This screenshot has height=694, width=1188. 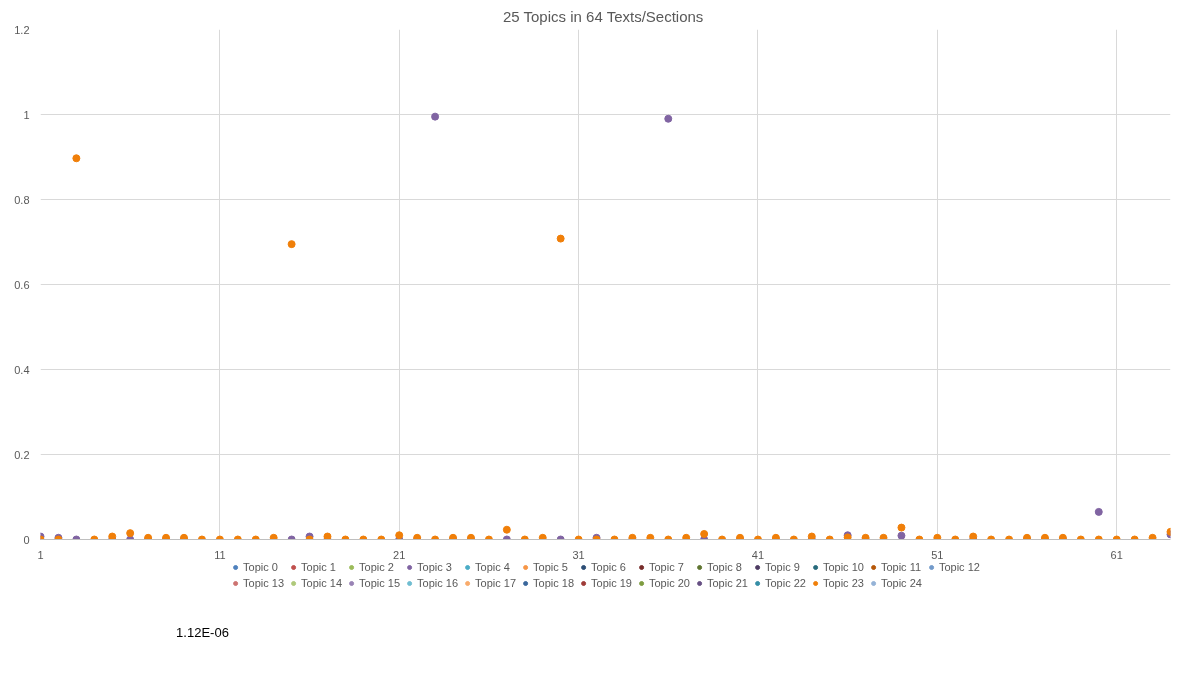 I want to click on text: 1.12E-06, so click(x=202, y=632).